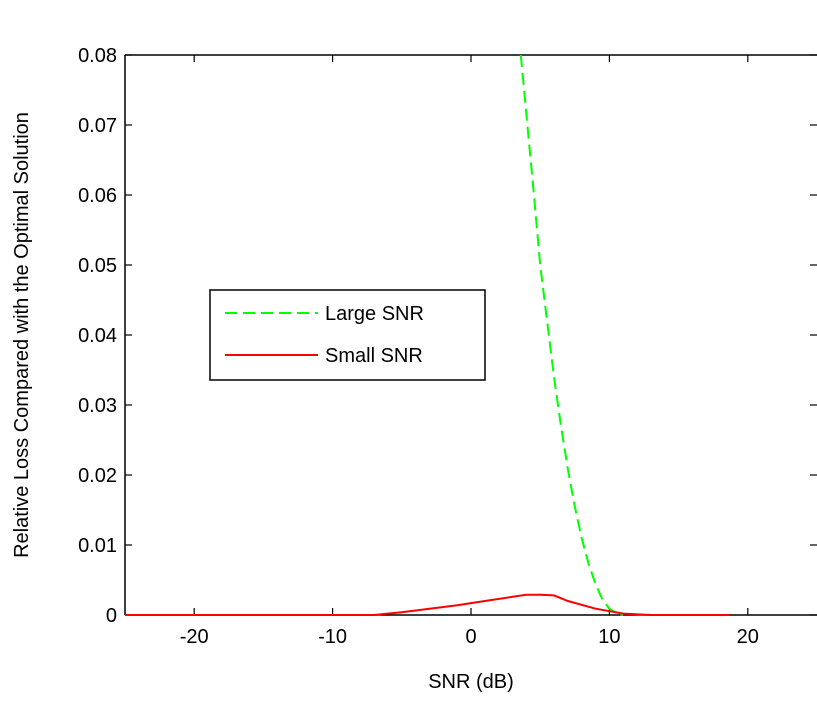  I want to click on legend-label-large-snr: Large SNR, so click(374, 314).